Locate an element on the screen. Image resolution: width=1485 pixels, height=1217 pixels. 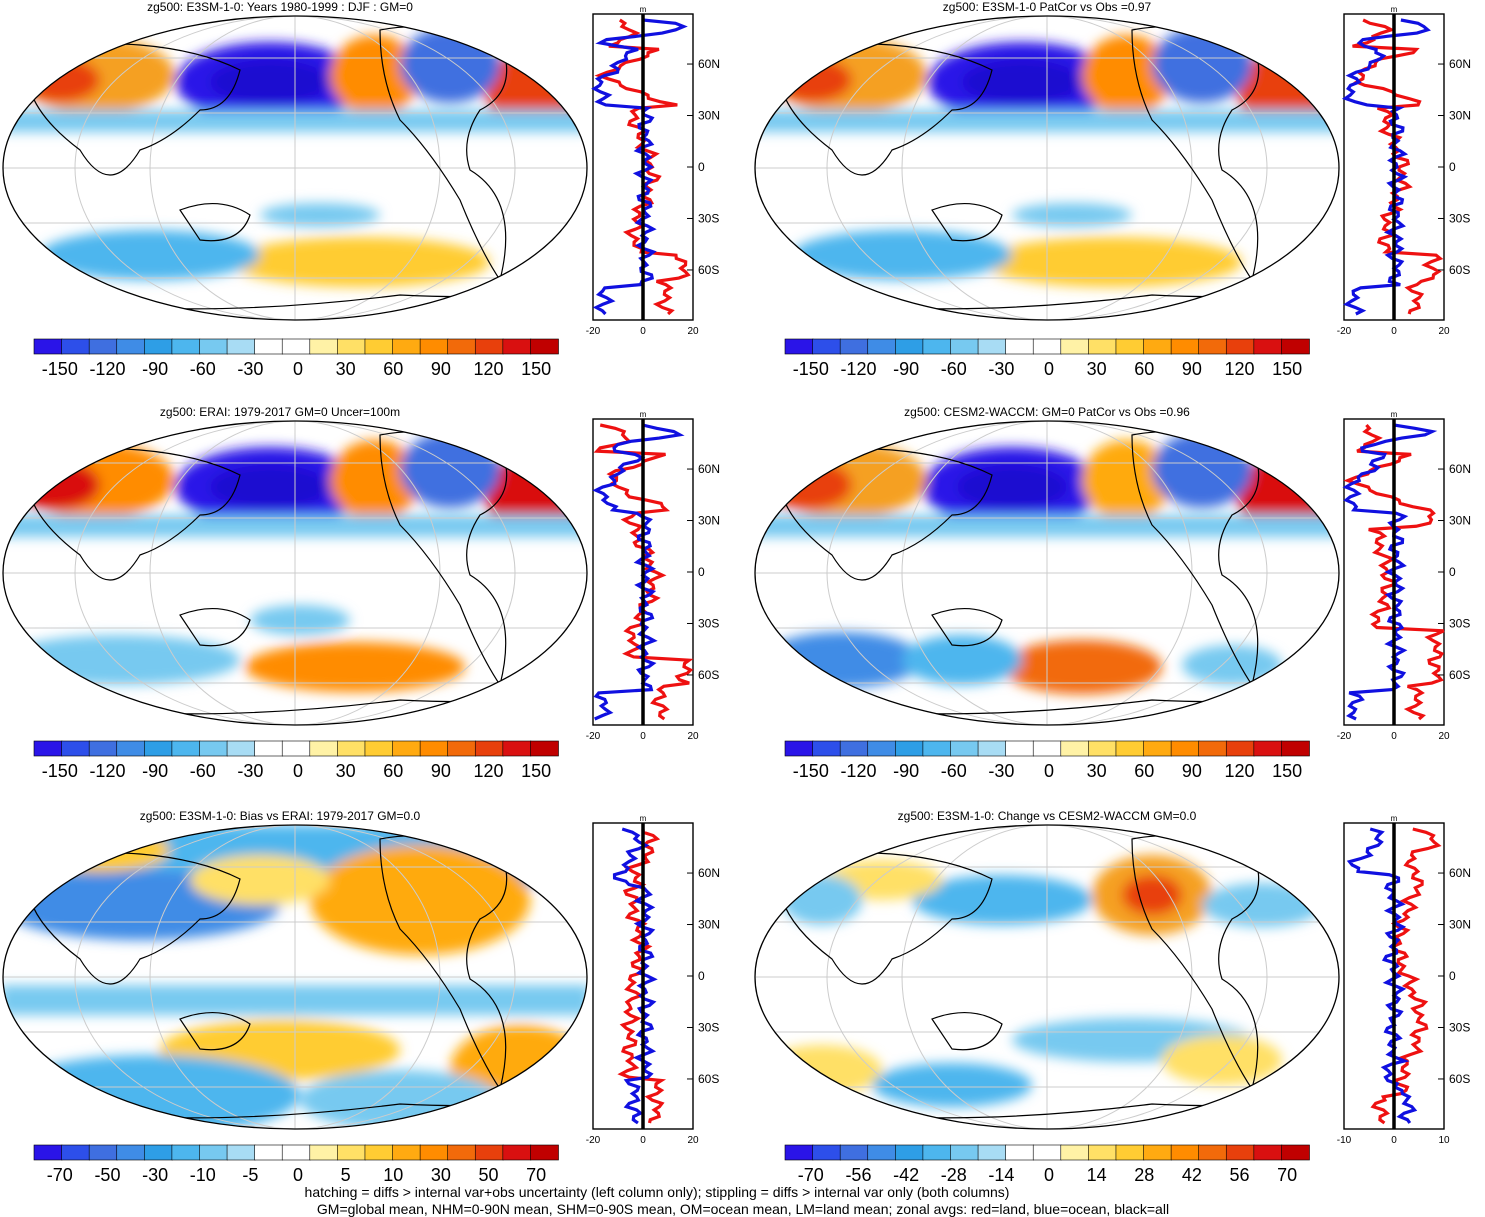
anomaly-europe-high-core is located at coordinates (60, 80).